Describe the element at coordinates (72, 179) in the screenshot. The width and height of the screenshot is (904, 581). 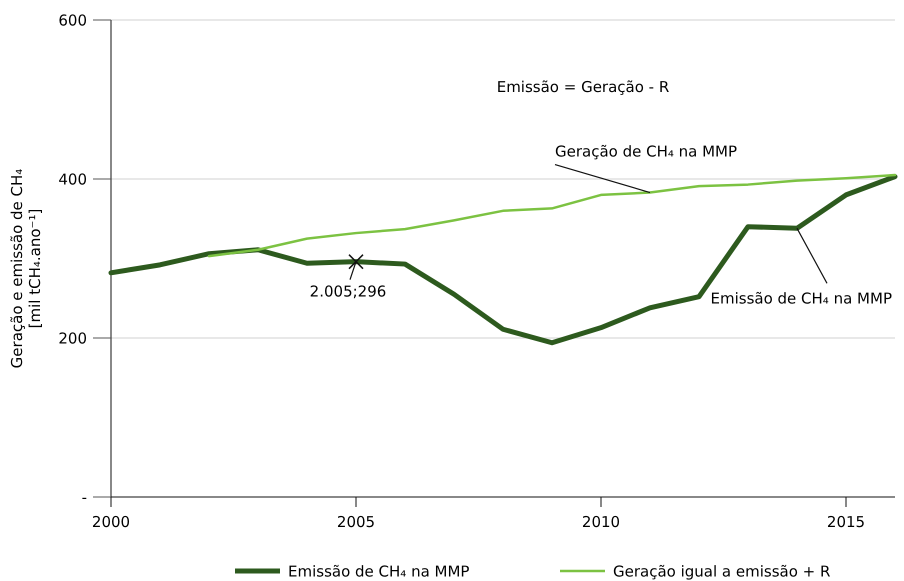
I see `y-tick-label: 400` at that location.